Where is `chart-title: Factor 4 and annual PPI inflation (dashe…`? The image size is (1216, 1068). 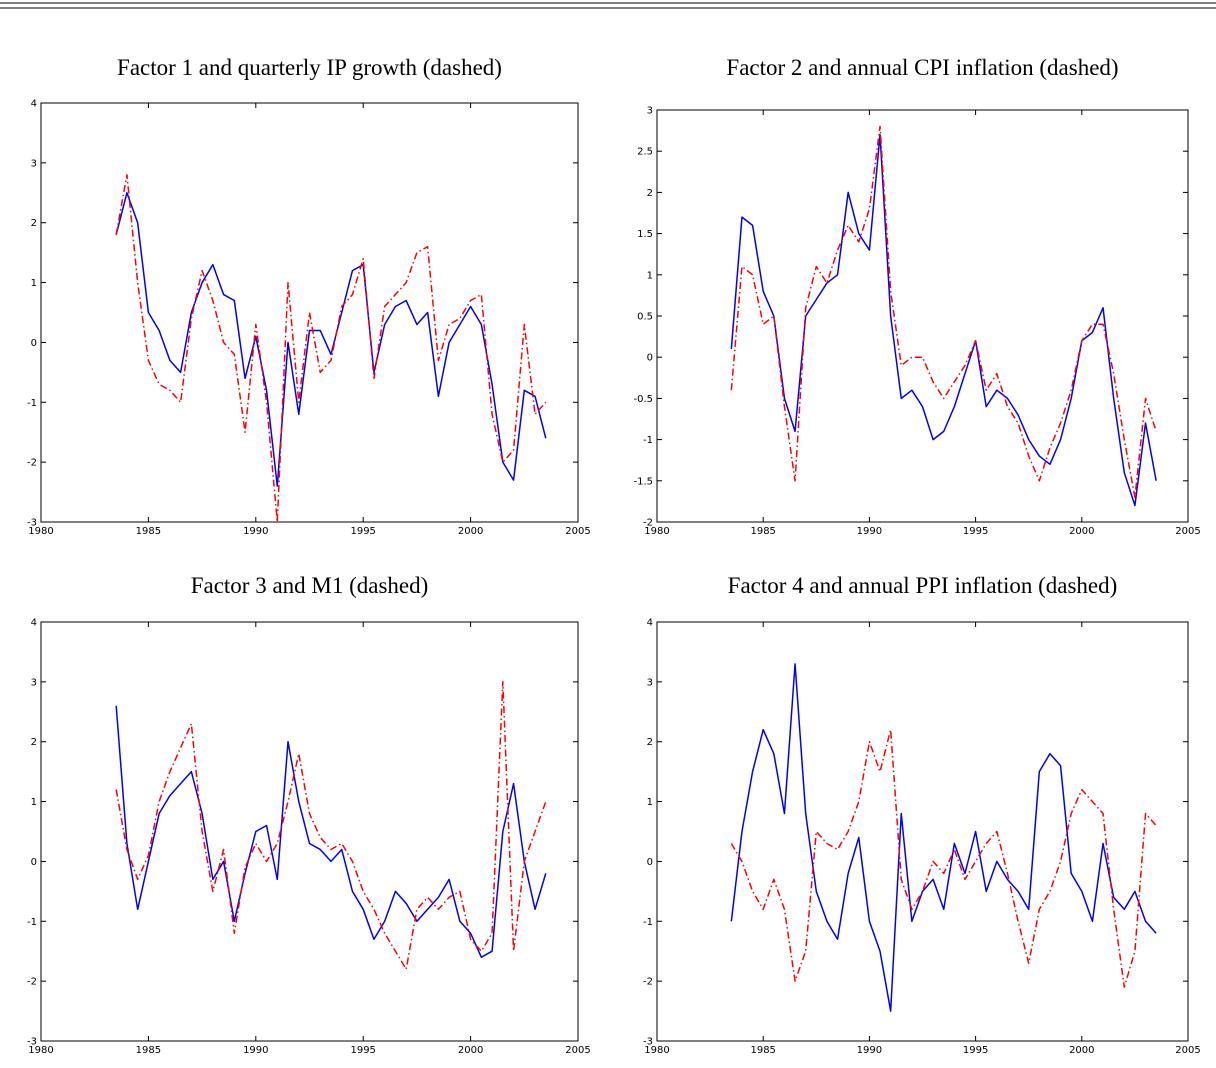
chart-title: Factor 4 and annual PPI inflation (dashe… is located at coordinates (923, 585).